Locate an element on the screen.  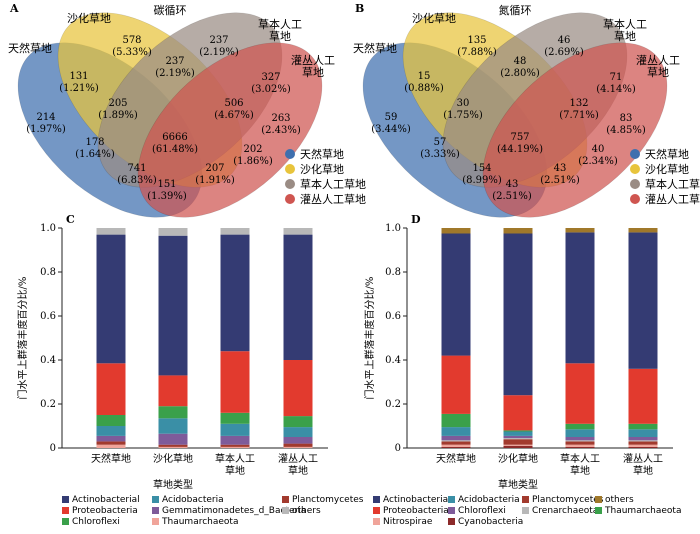
venn-pct-4: (2.43%) is located at coordinates (281, 130).